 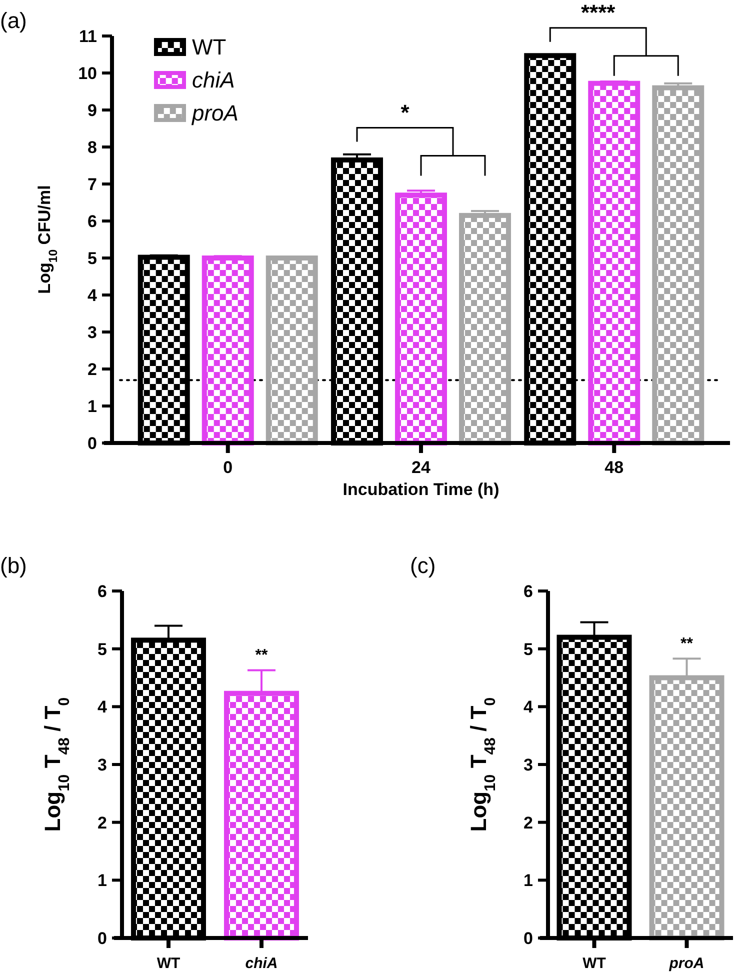 I want to click on x-tick-label: proA, so click(x=686, y=963).